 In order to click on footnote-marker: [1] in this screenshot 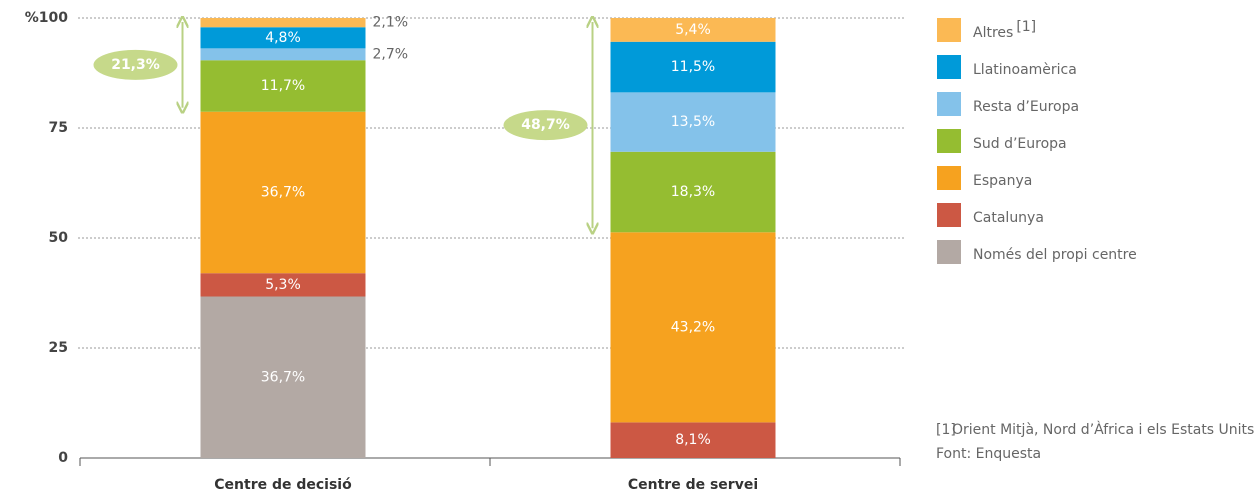, I will do `click(946, 430)`.